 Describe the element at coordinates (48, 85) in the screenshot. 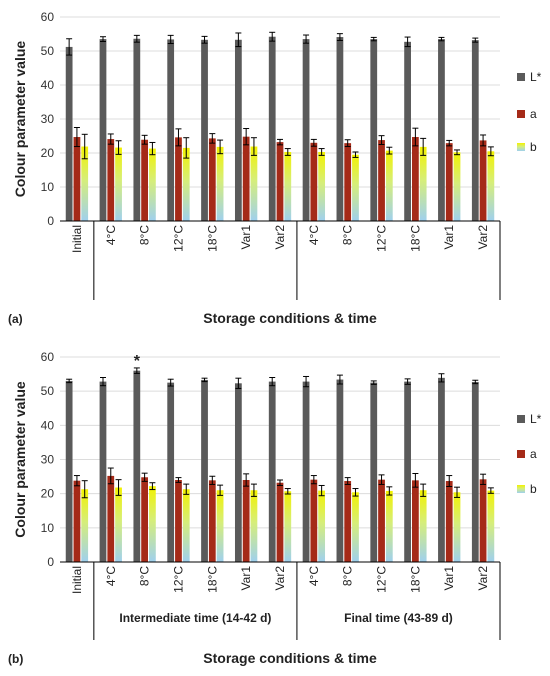

I see `y-tick-label: 40` at that location.